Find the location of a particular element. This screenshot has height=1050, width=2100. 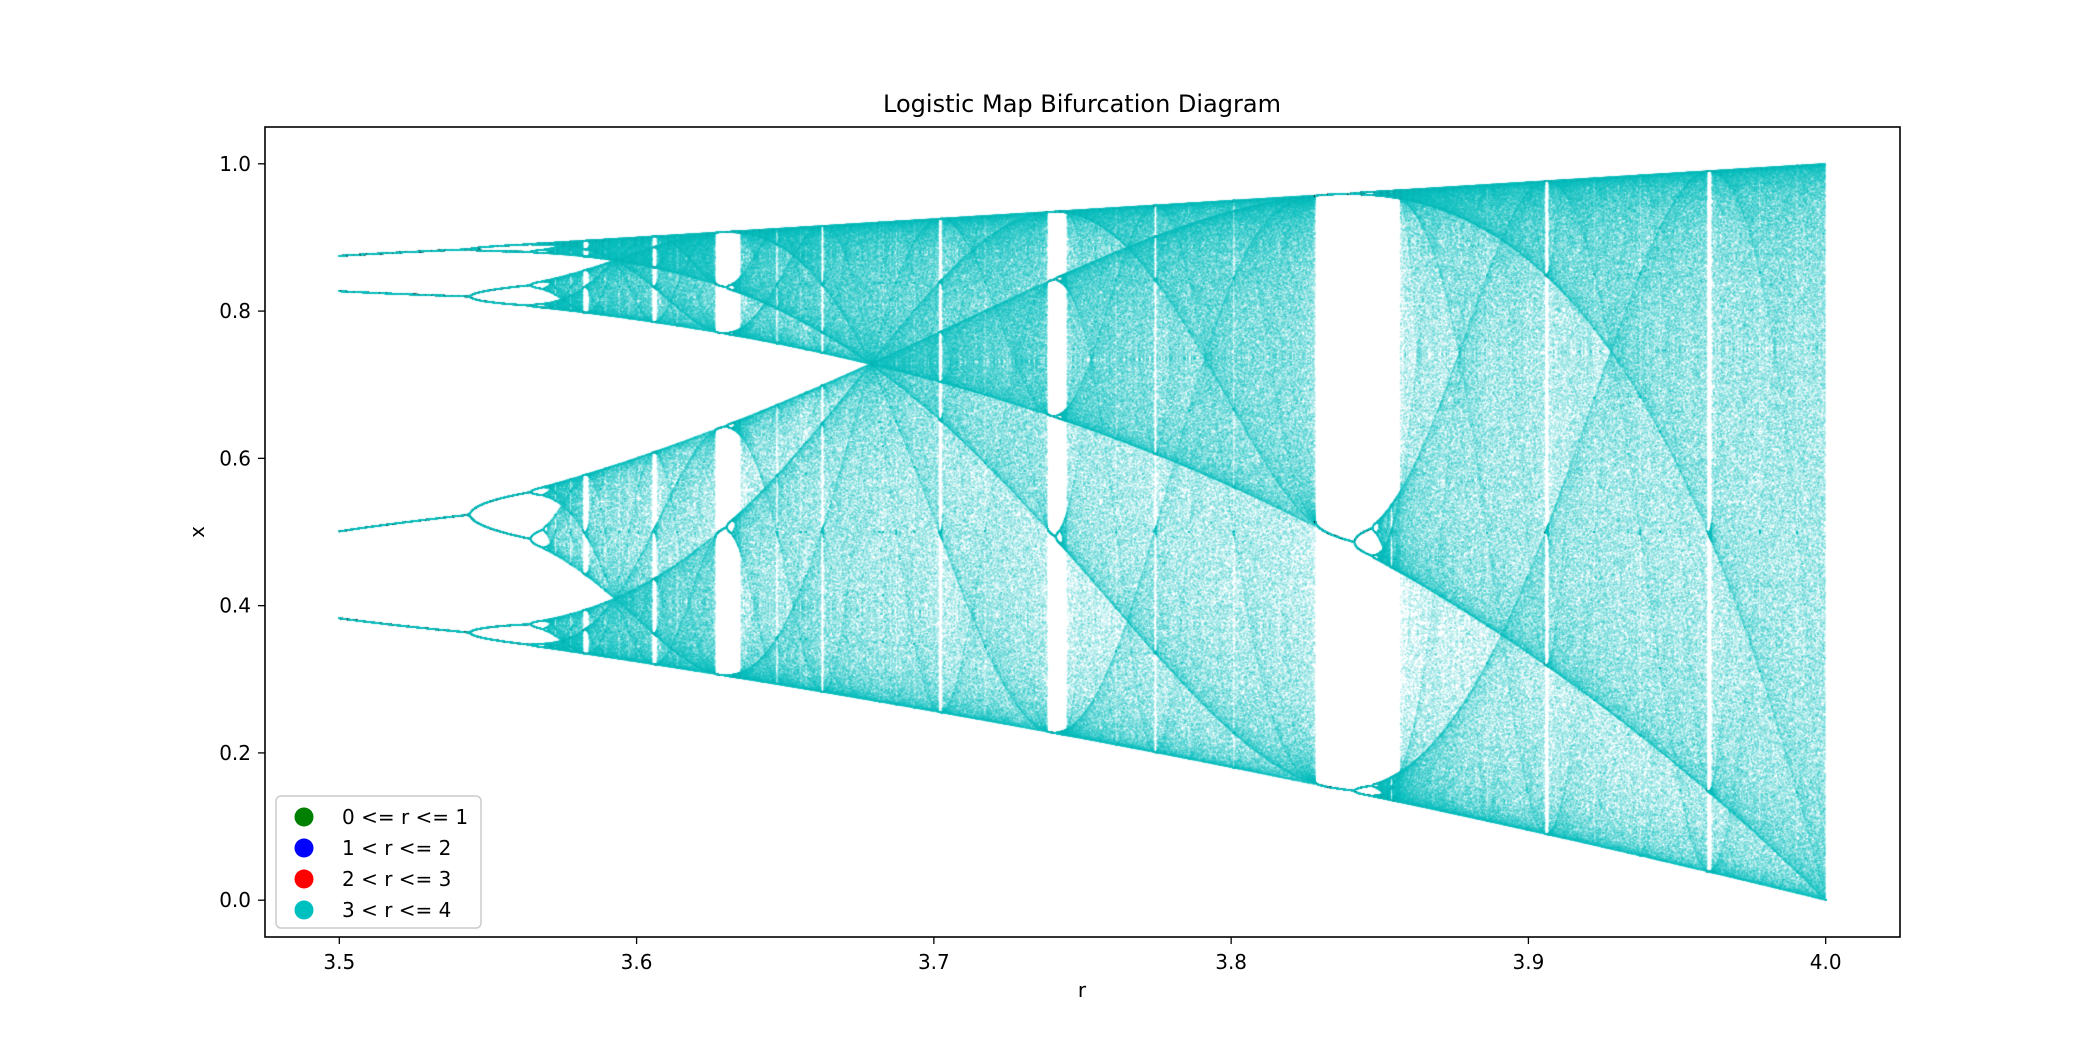

x-axis-label: r is located at coordinates (1082, 990).